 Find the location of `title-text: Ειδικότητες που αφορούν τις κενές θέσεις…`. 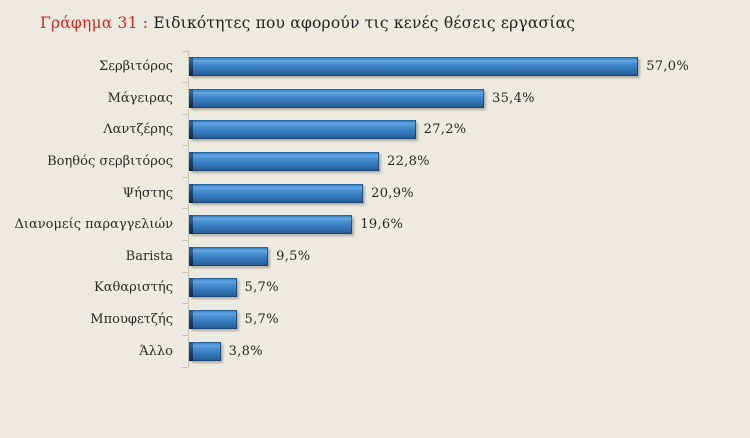

title-text: Ειδικότητες που αφορούν τις κενές θέσεις… is located at coordinates (362, 23).